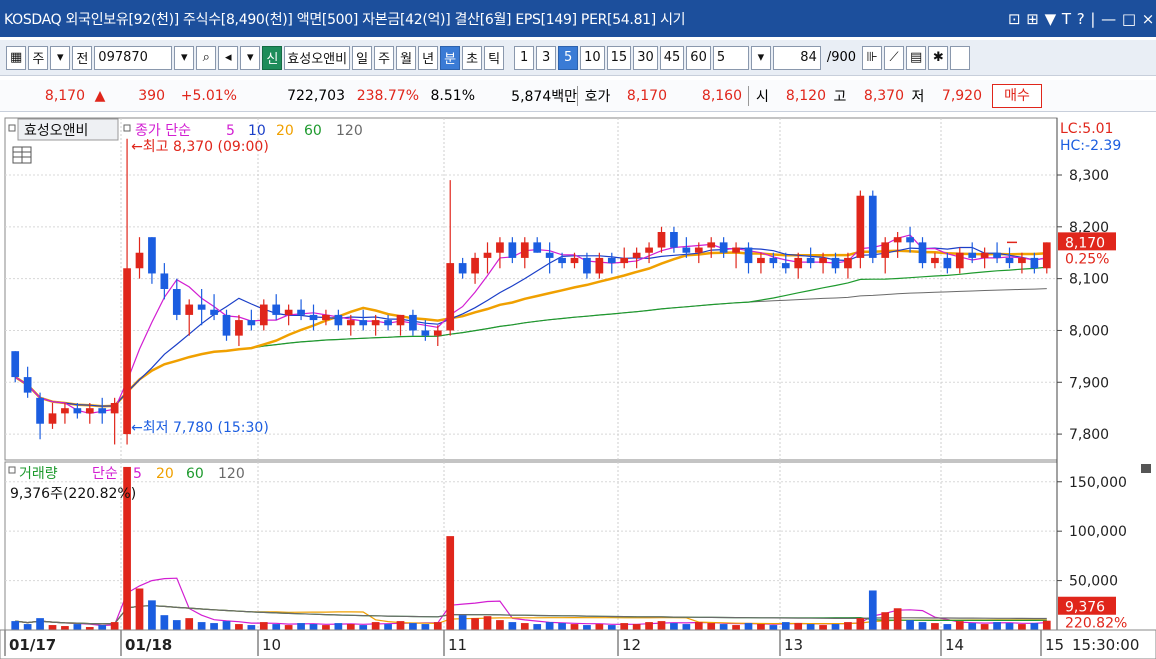 The width and height of the screenshot is (1156, 659). I want to click on price-tick-label: 8,300, so click(1089, 176).